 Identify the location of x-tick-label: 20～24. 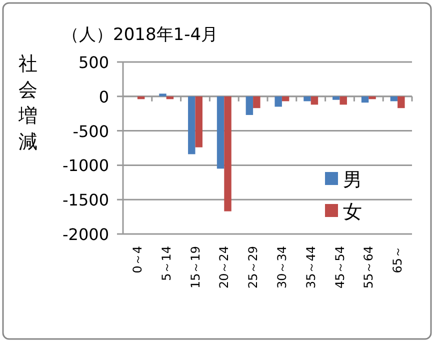
(224, 267).